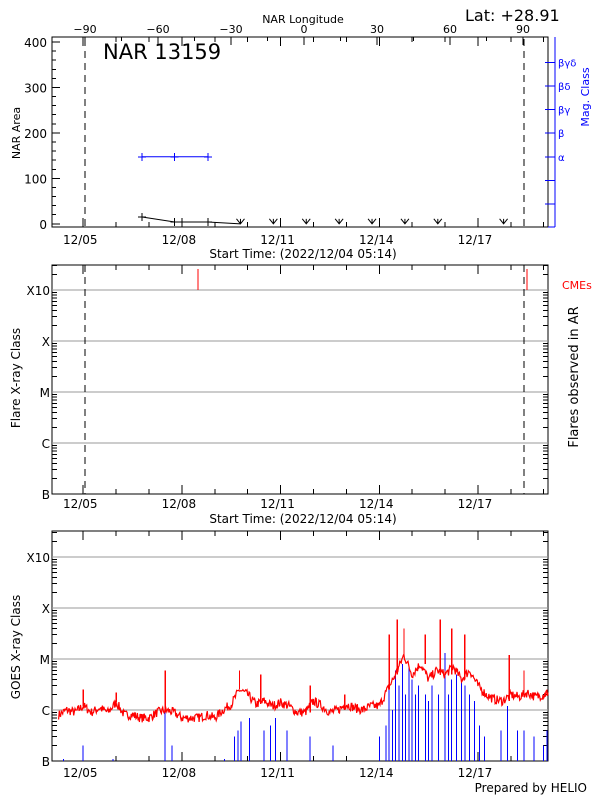 This screenshot has height=800, width=600. What do you see at coordinates (84, 29) in the screenshot?
I see `longitude-tick-label: −90` at bounding box center [84, 29].